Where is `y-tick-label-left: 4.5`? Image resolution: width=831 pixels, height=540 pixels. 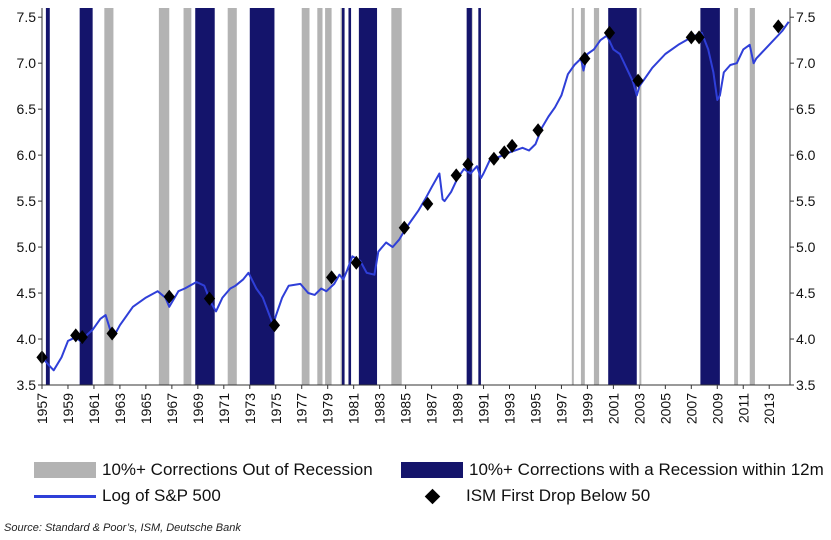
y-tick-label-left: 4.5 is located at coordinates (27, 293).